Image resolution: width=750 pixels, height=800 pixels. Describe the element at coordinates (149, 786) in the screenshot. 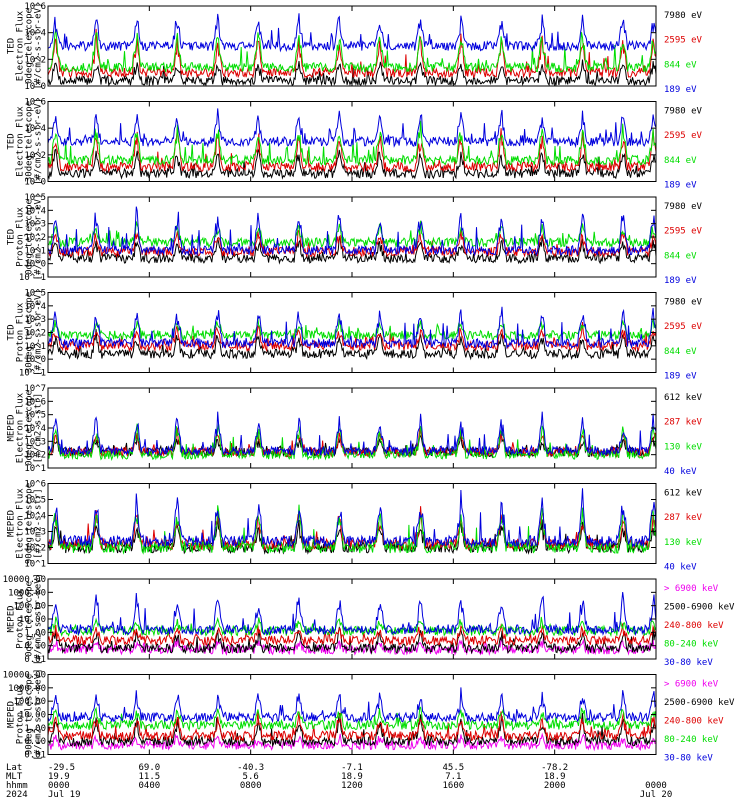

I see `x-tick-label: 0400` at that location.